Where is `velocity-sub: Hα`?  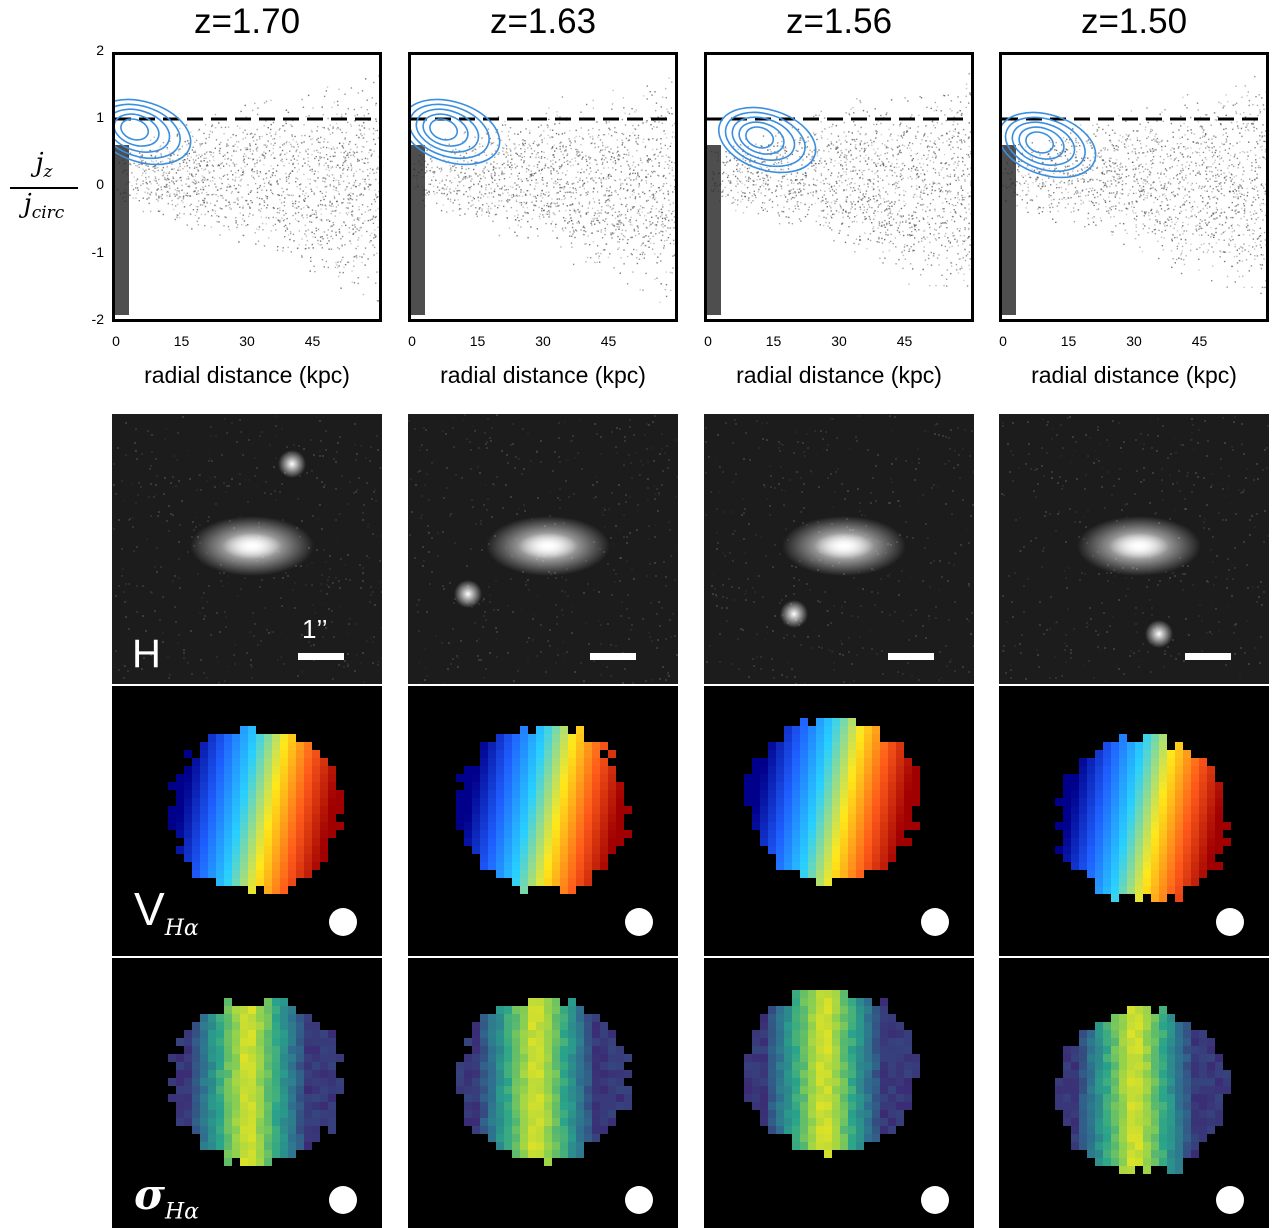
velocity-sub: Hα is located at coordinates (181, 929).